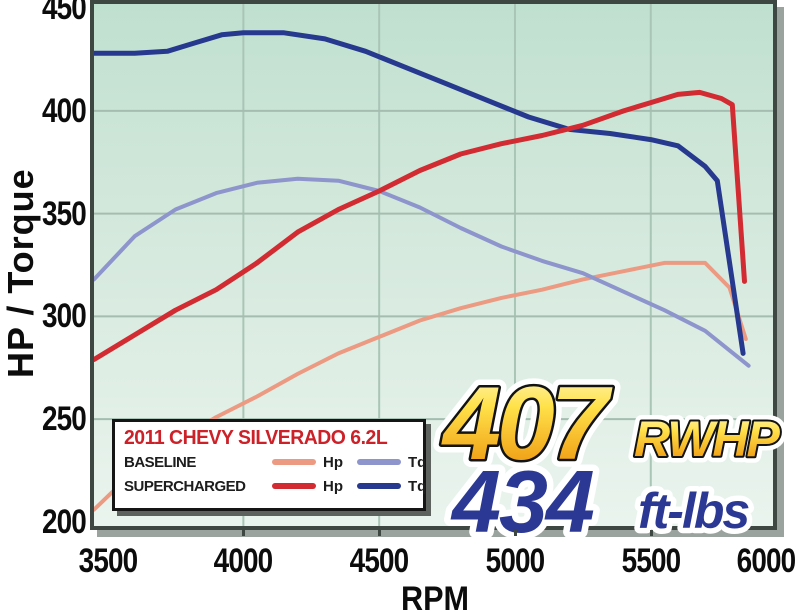 This screenshot has height=614, width=800. I want to click on x-tick-label: 6000, so click(766, 561).